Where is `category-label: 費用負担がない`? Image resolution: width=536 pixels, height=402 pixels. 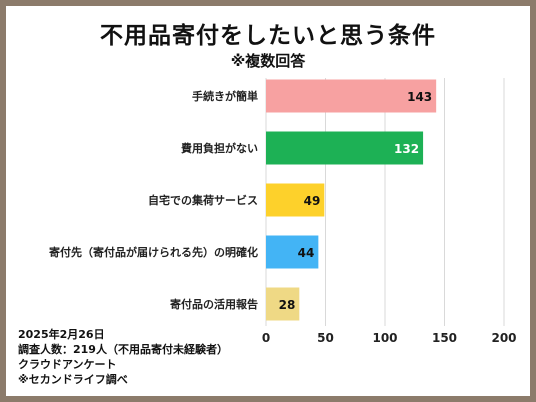
category-label: 費用負担がない is located at coordinates (219, 148).